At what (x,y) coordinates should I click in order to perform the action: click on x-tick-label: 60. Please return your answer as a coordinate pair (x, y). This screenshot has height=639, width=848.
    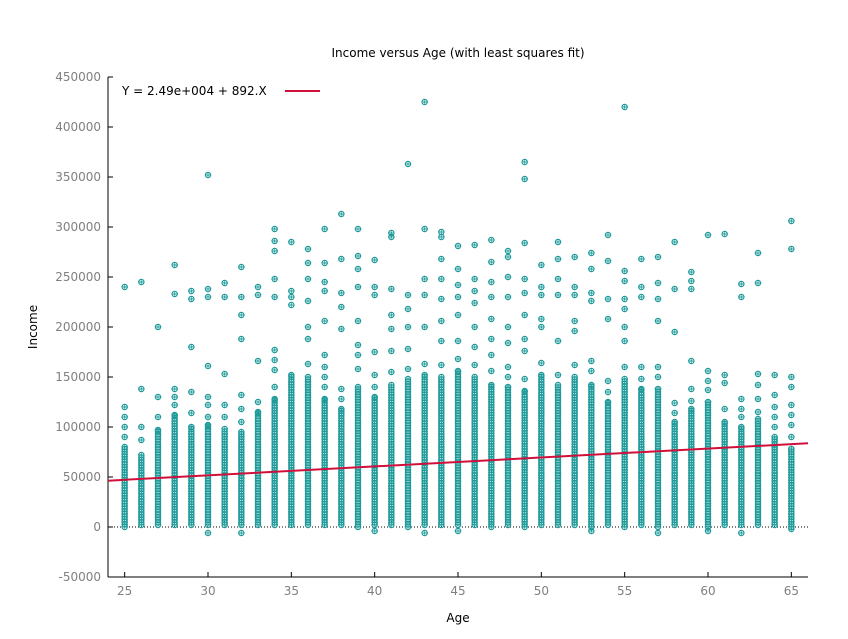
    Looking at the image, I should click on (707, 591).